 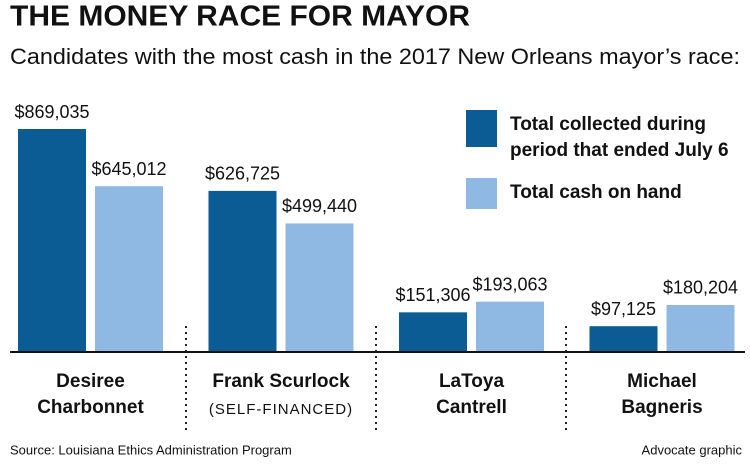 I want to click on category-label: Bagneris, so click(x=661, y=407).